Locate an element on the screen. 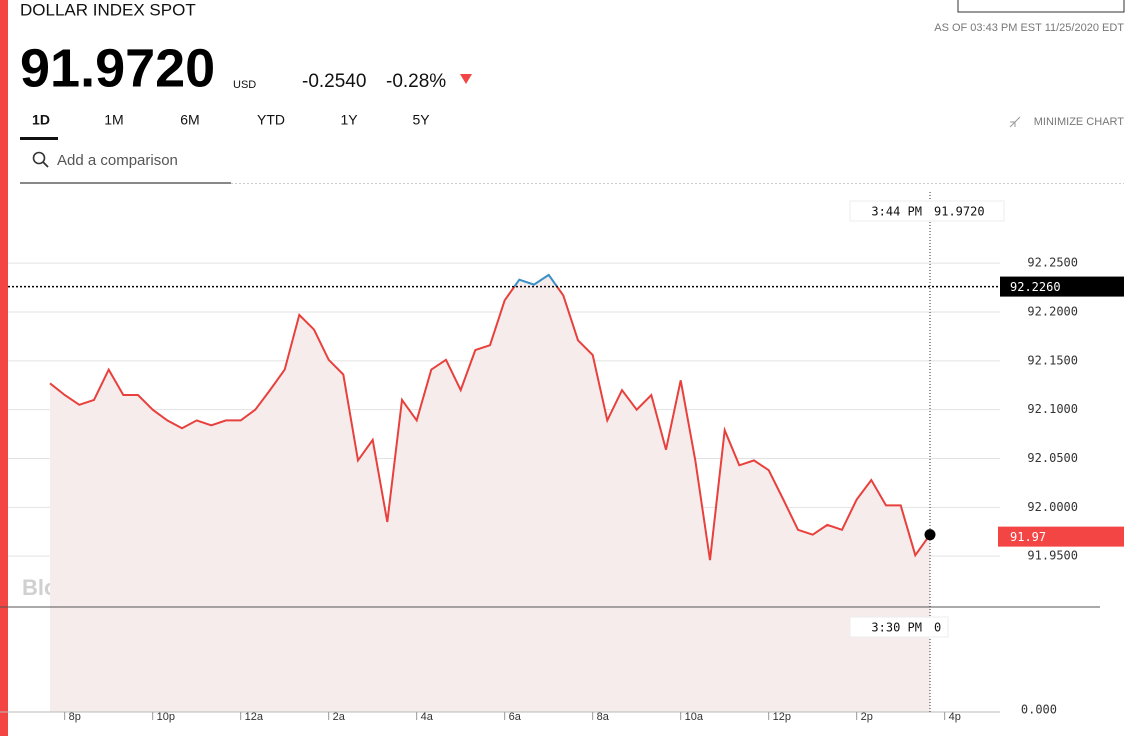  currency: USD is located at coordinates (244, 85).